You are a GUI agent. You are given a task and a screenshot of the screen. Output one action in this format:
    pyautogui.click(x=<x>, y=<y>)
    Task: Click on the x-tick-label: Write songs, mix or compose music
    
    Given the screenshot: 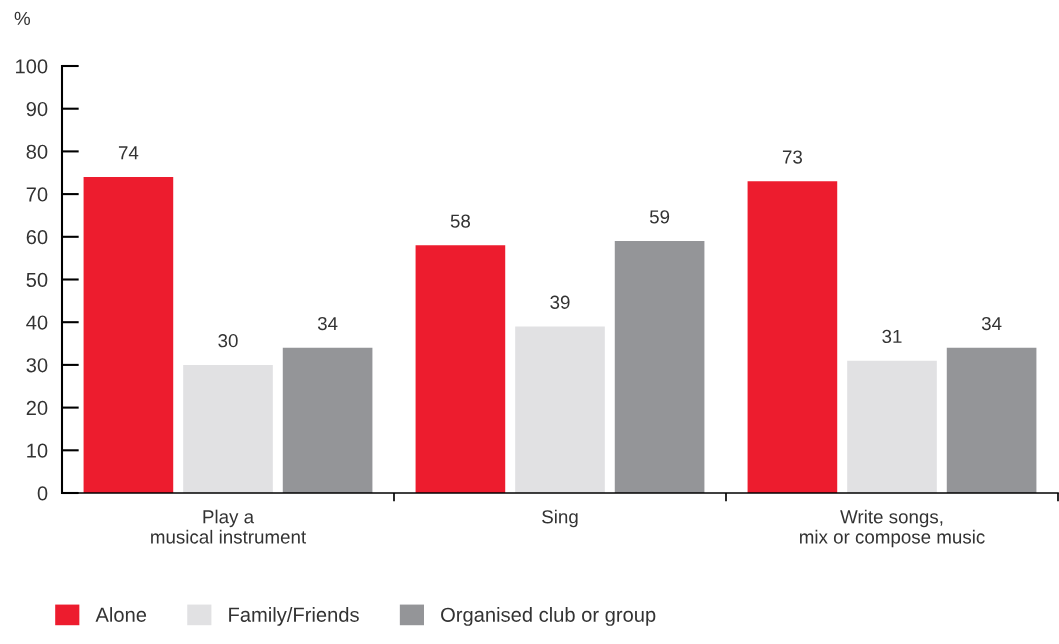 What is the action you would take?
    pyautogui.click(x=892, y=528)
    